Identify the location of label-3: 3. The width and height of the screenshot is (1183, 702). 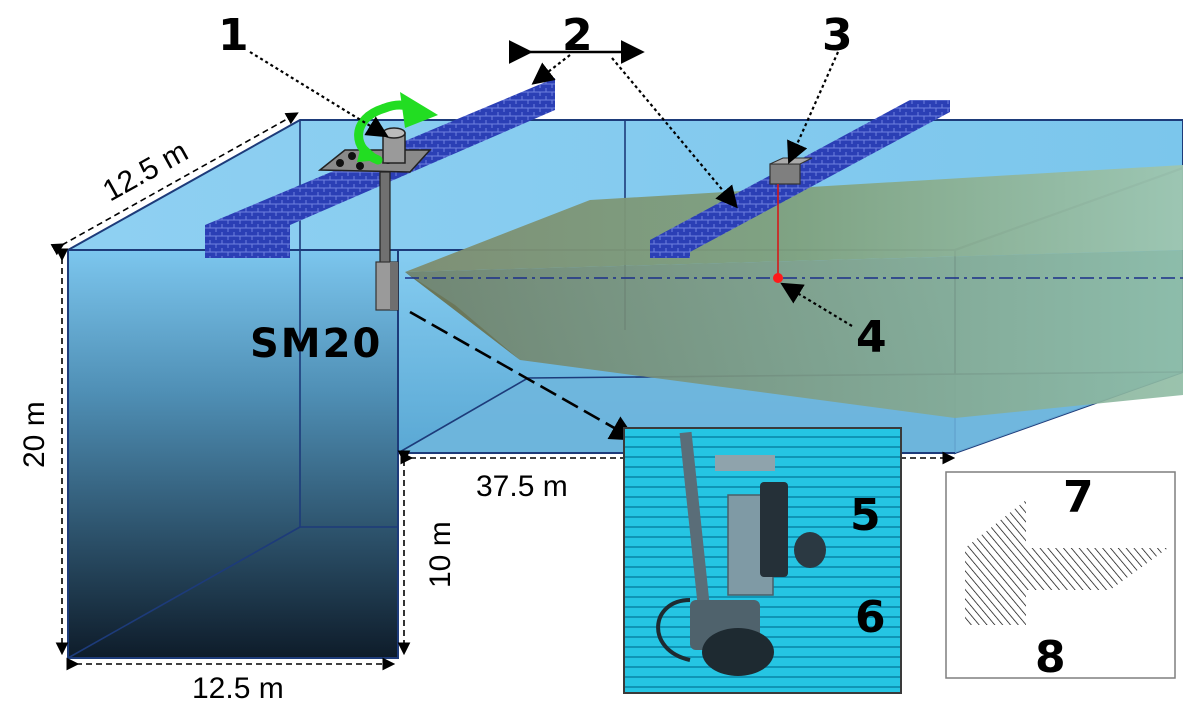
(837, 35).